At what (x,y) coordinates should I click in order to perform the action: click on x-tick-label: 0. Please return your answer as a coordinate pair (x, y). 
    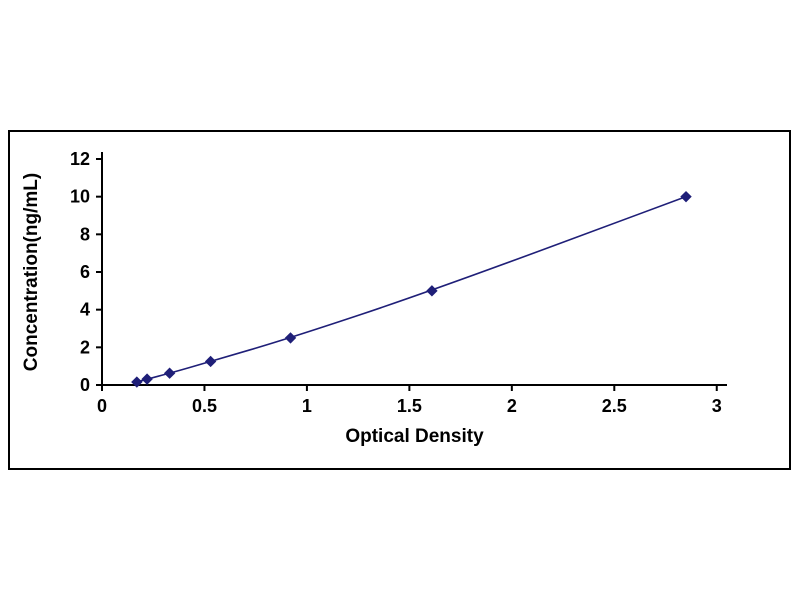
    Looking at the image, I should click on (102, 406).